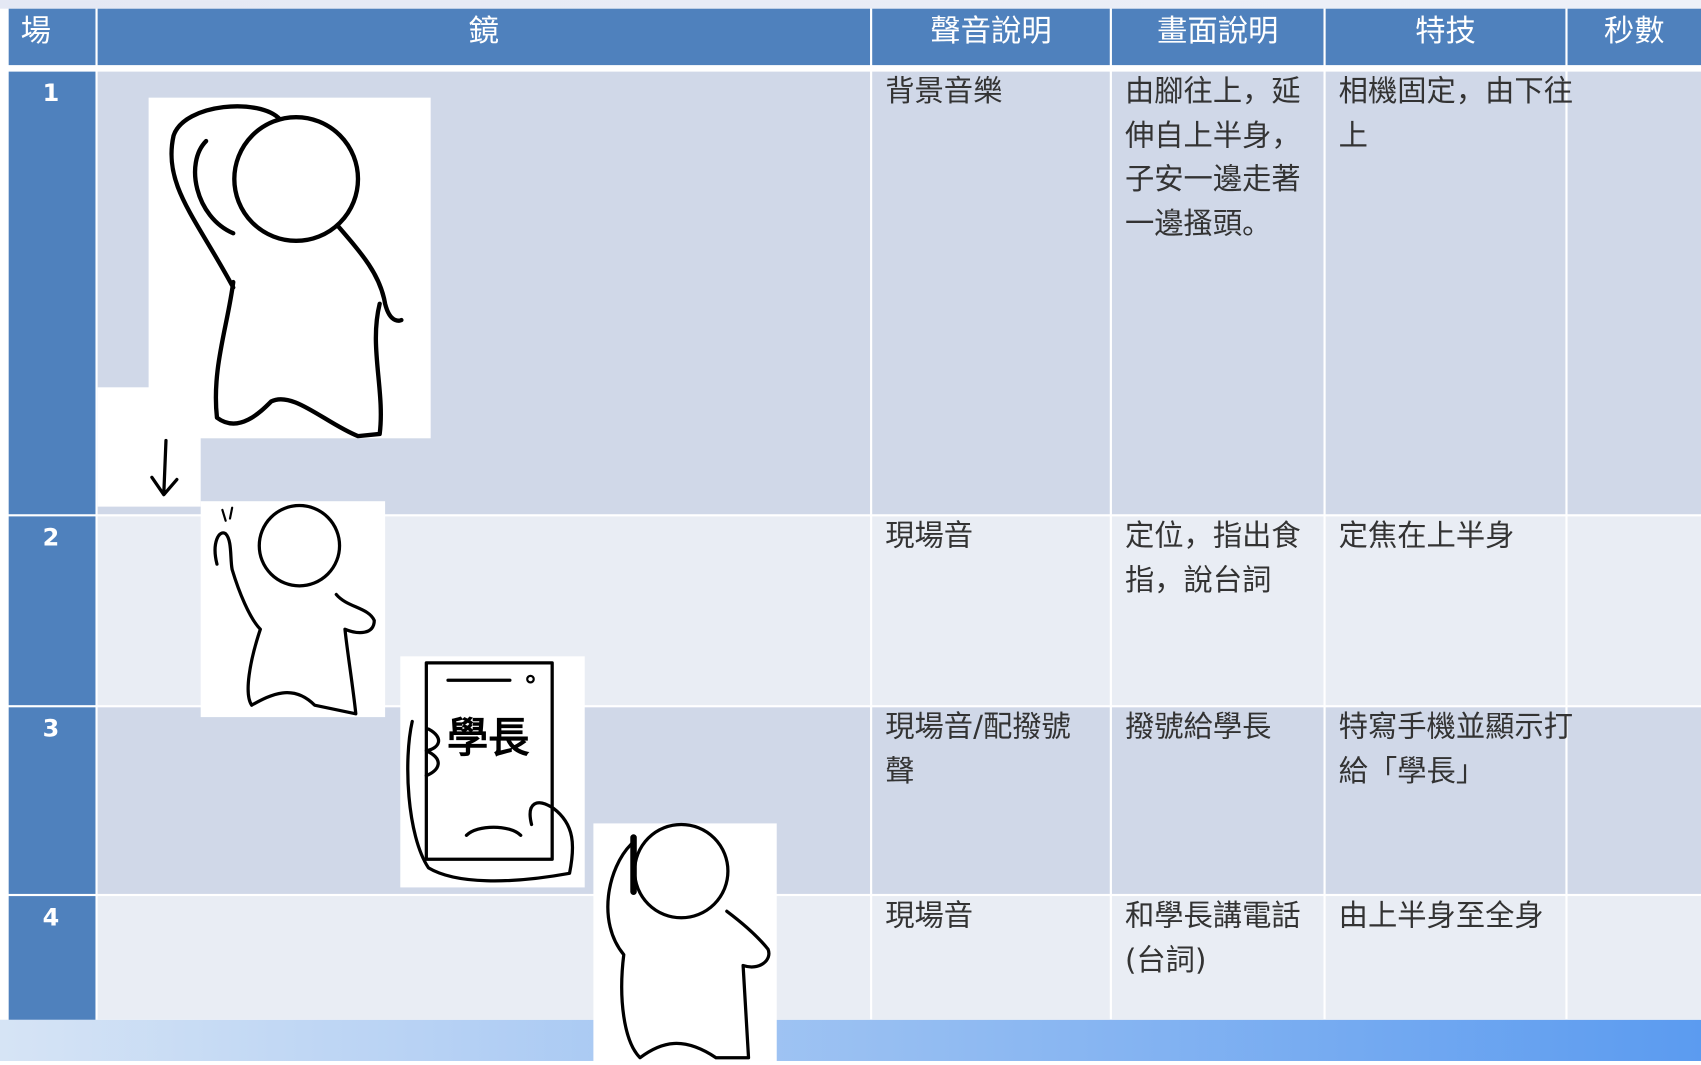 The width and height of the screenshot is (1701, 1065). I want to click on header-text: 秒數, so click(1634, 31).